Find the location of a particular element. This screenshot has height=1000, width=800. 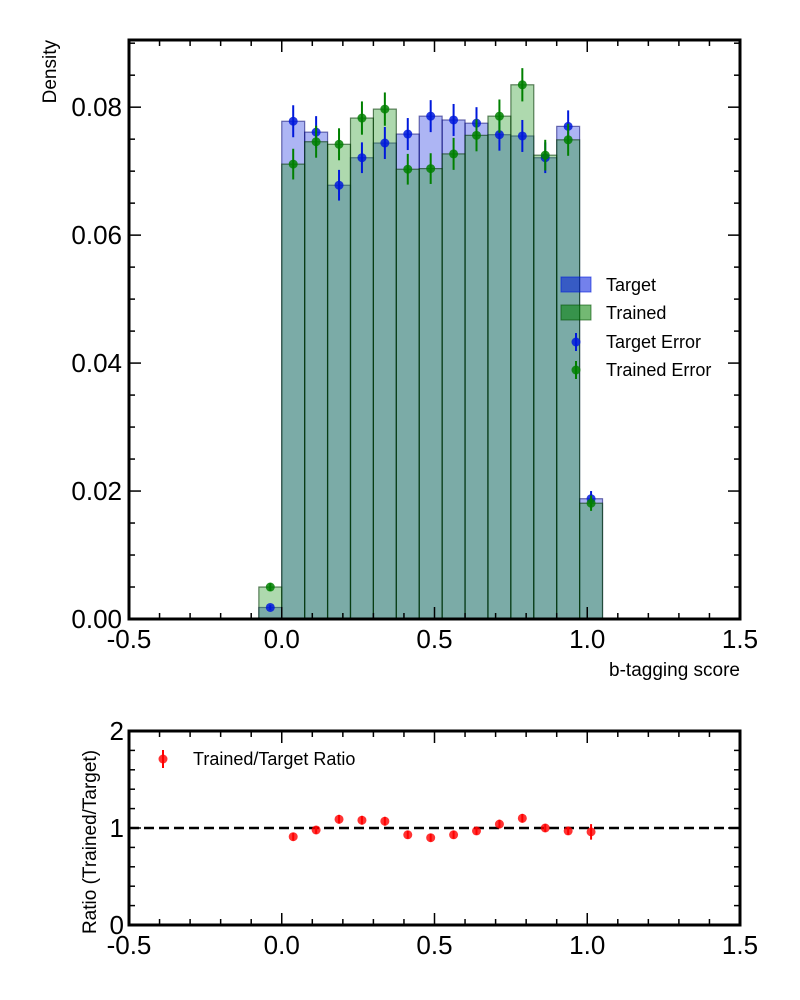

y-tick-label: 0.08 is located at coordinates (96, 107).